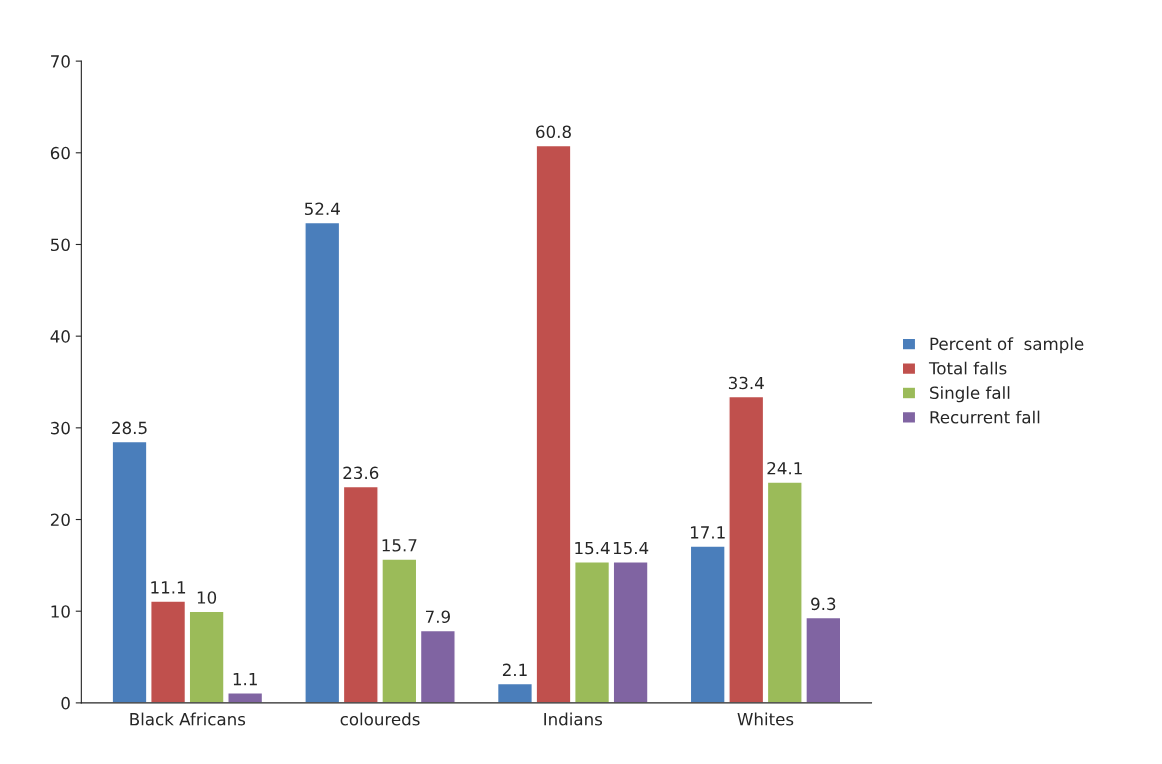  What do you see at coordinates (967, 368) in the screenshot?
I see `legend-label: Total falls` at bounding box center [967, 368].